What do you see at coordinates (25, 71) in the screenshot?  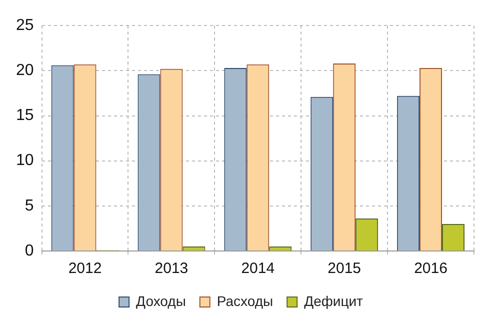 I see `y-tick-label: 20` at bounding box center [25, 71].